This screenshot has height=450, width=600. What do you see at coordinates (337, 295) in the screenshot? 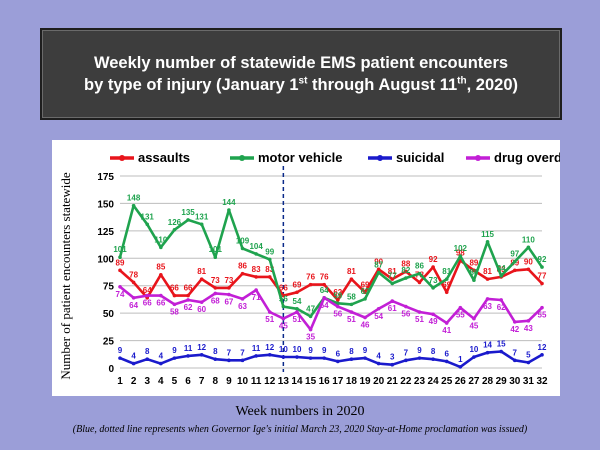
I see `data-label: 59` at bounding box center [337, 295].